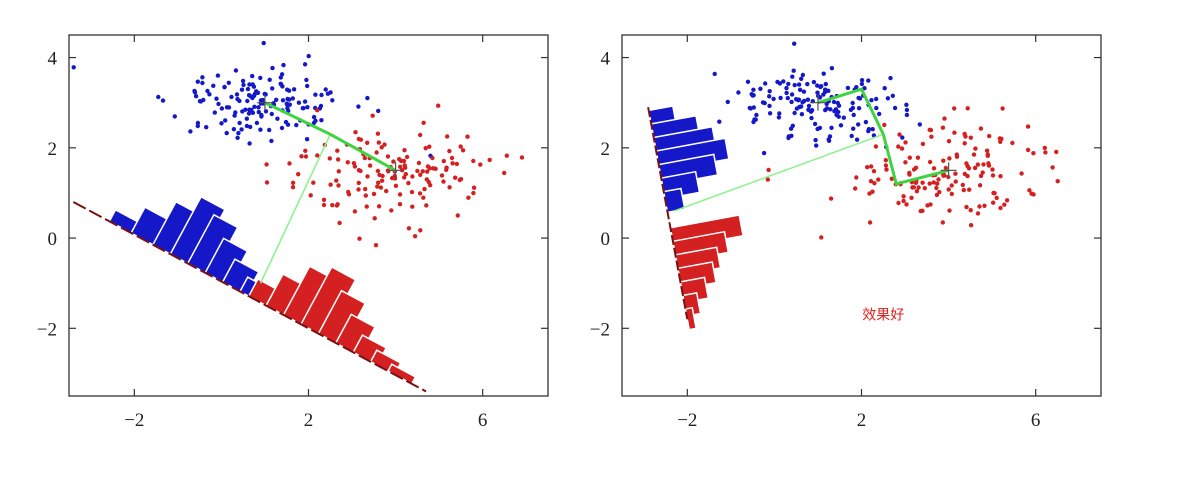  Describe the element at coordinates (817, 102) in the screenshot. I see `blue-mean-marker` at that location.